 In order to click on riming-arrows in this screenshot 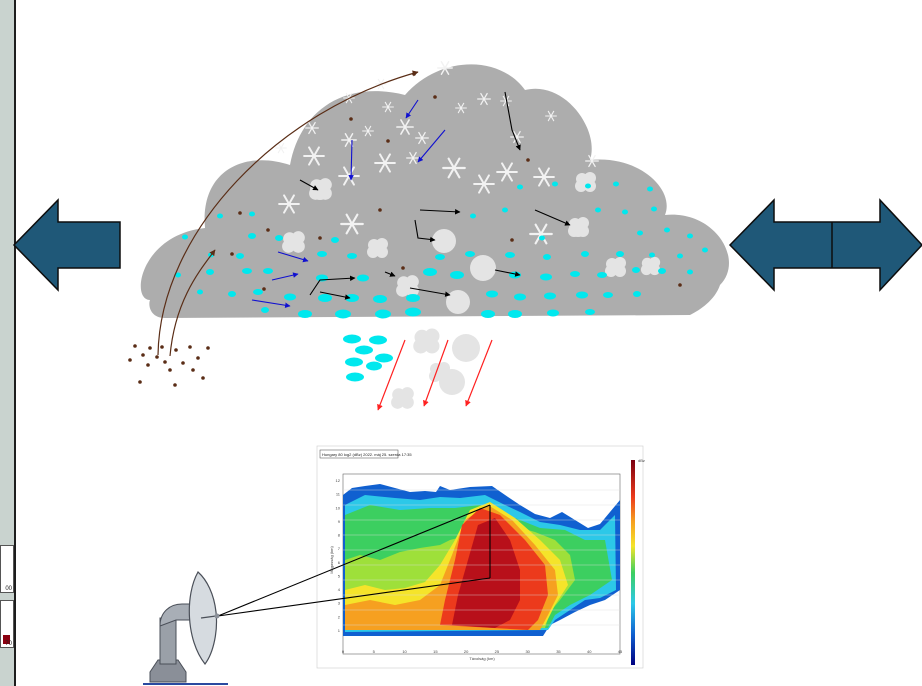, I will do `click(435, 195)`.